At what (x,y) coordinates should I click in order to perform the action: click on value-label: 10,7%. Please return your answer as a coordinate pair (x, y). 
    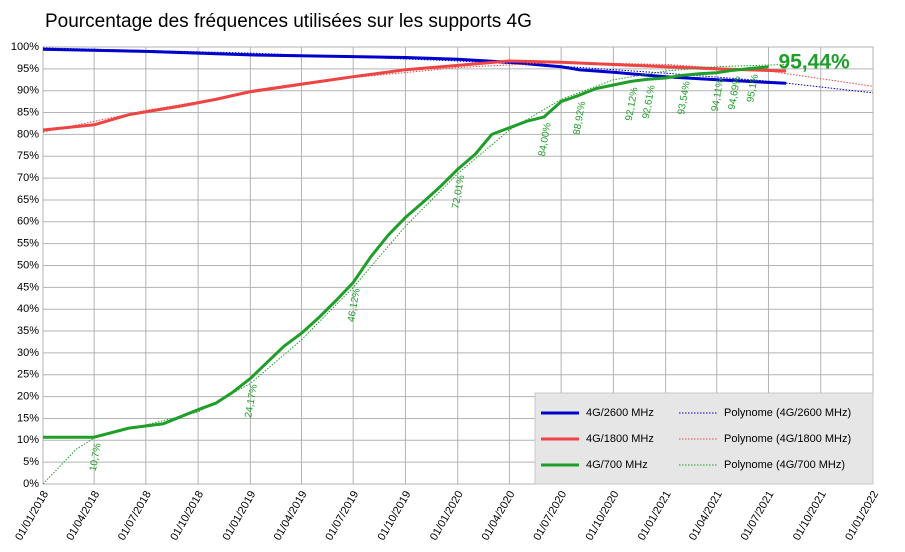
    Looking at the image, I should click on (96, 457).